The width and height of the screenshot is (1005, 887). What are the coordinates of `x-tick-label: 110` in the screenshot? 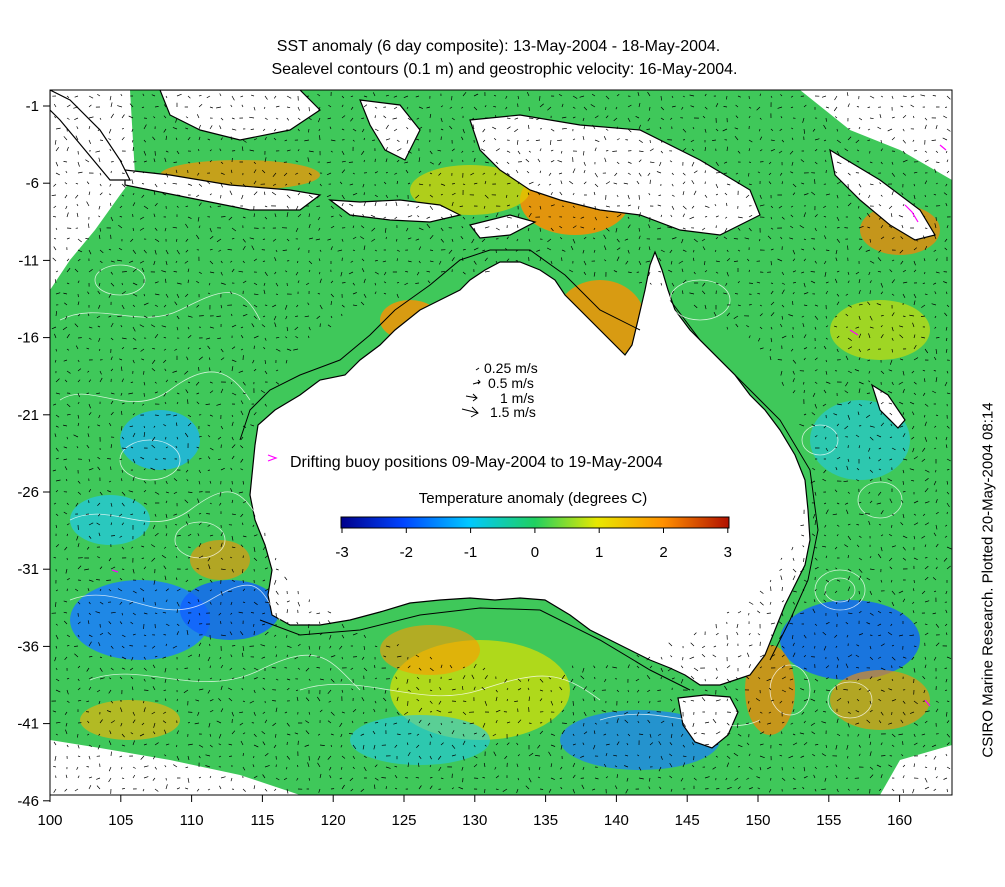 It's located at (192, 820).